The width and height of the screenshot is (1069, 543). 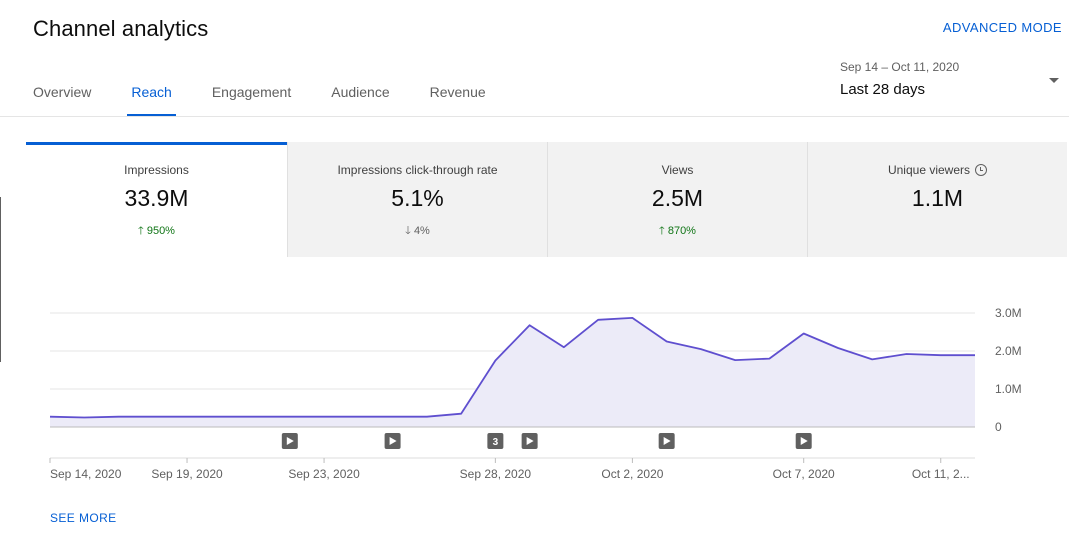 I want to click on advanced-mode-button: ADVANCED MODE, so click(x=1002, y=27).